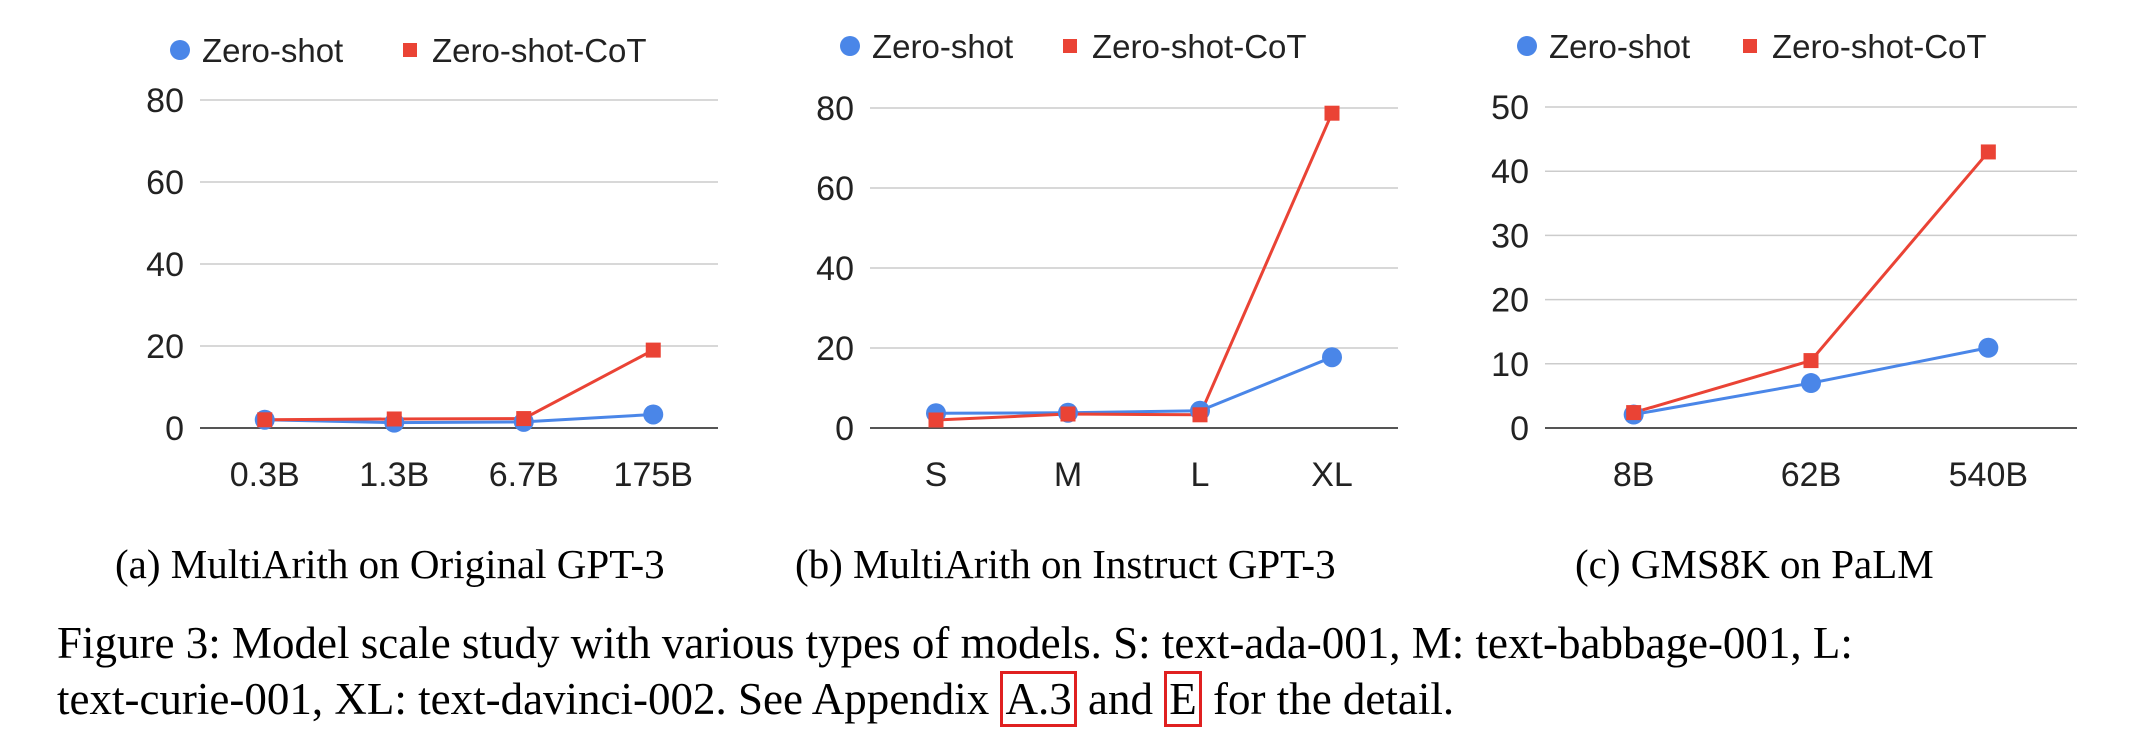 This screenshot has height=752, width=2148. Describe the element at coordinates (1183, 699) in the screenshot. I see `appendix-e-link: E` at that location.